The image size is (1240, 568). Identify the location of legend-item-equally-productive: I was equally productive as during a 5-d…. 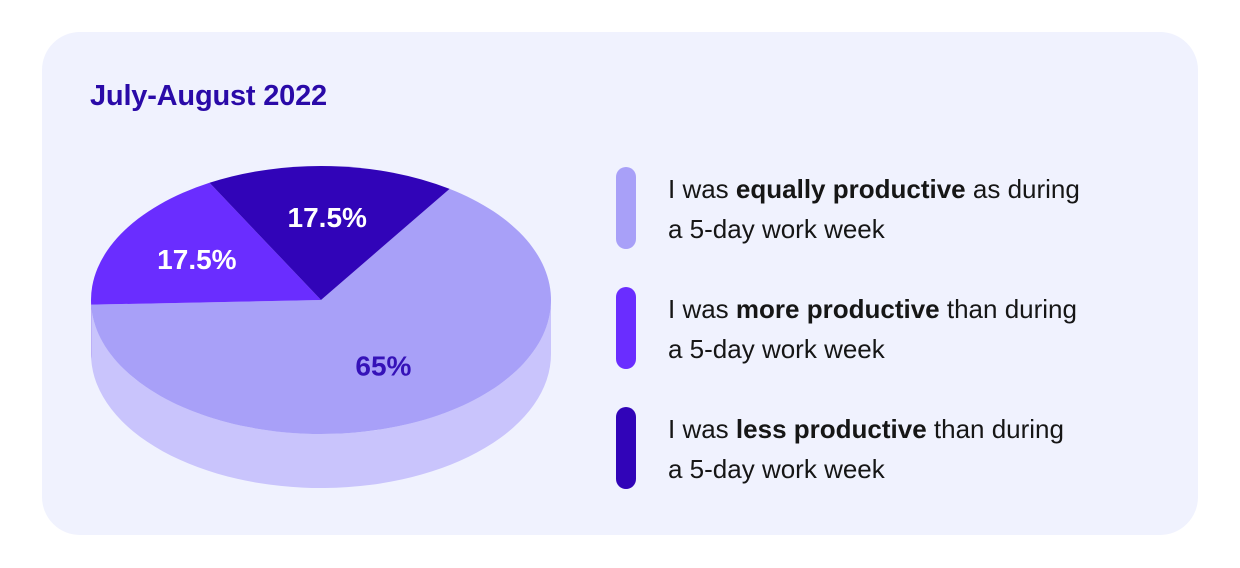
(896, 208).